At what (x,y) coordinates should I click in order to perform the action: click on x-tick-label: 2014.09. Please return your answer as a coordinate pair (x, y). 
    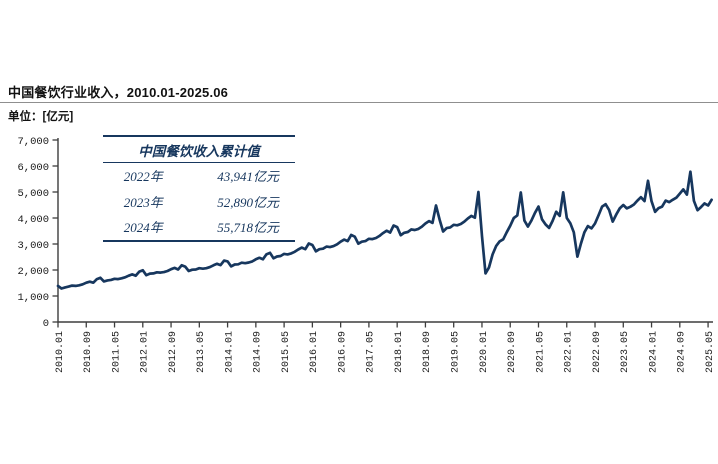
    Looking at the image, I should click on (258, 352).